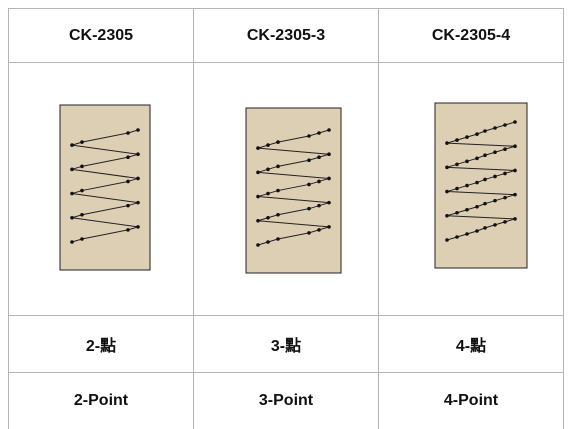  Describe the element at coordinates (471, 344) in the screenshot. I see `cell: 4-點` at that location.